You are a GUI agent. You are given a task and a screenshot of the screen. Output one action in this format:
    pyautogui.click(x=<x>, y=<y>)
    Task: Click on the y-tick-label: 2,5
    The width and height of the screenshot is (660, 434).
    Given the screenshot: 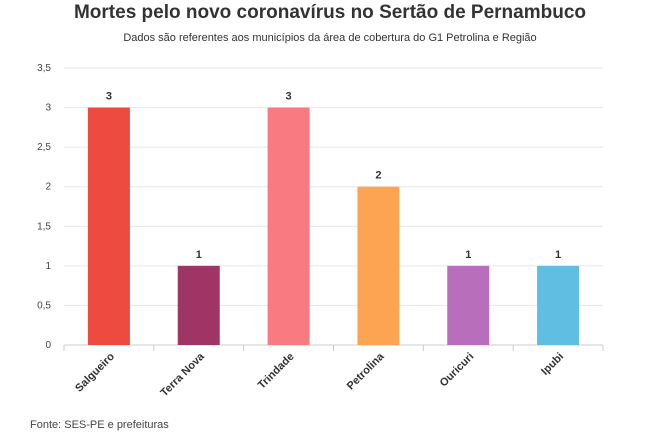 What is the action you would take?
    pyautogui.click(x=44, y=147)
    